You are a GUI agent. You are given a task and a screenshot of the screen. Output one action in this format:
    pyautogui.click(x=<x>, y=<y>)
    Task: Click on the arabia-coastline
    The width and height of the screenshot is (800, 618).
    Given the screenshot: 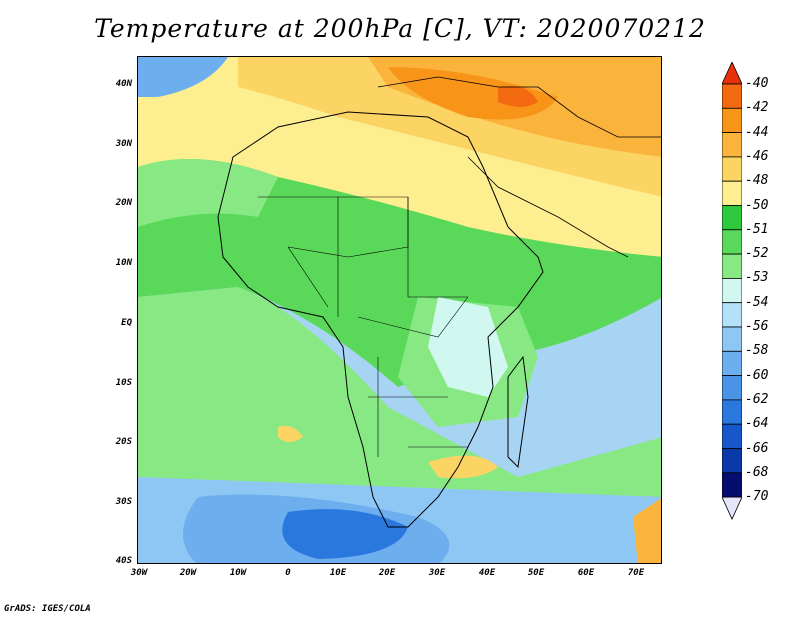 What is the action you would take?
    pyautogui.click(x=548, y=207)
    